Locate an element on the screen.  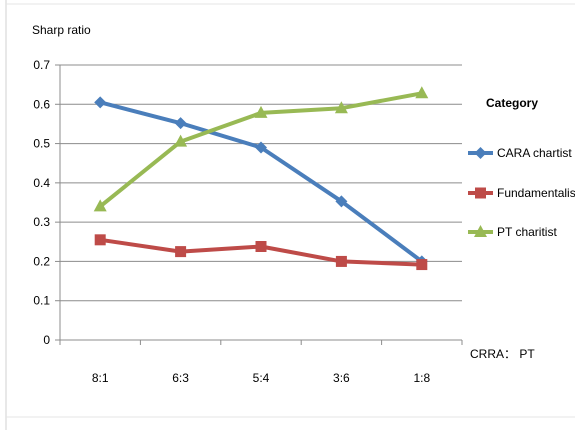
y-tick-label: 0.1 is located at coordinates (41, 301).